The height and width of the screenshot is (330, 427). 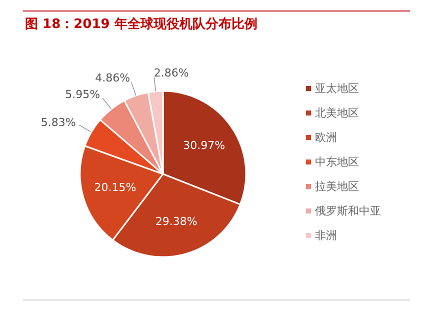 I want to click on legend-label: 北美地区, so click(x=337, y=113).